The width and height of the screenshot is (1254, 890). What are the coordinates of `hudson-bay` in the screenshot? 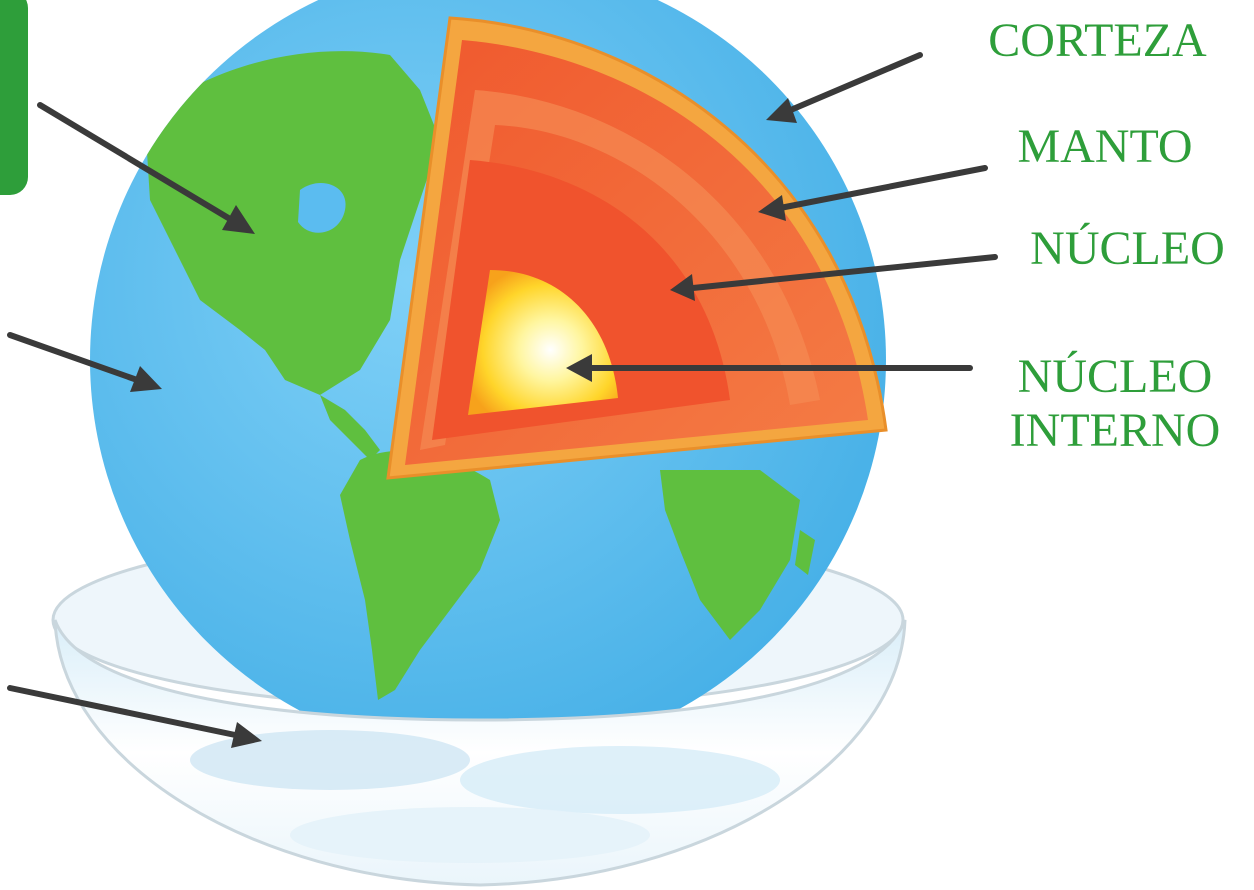 It's located at (322, 207).